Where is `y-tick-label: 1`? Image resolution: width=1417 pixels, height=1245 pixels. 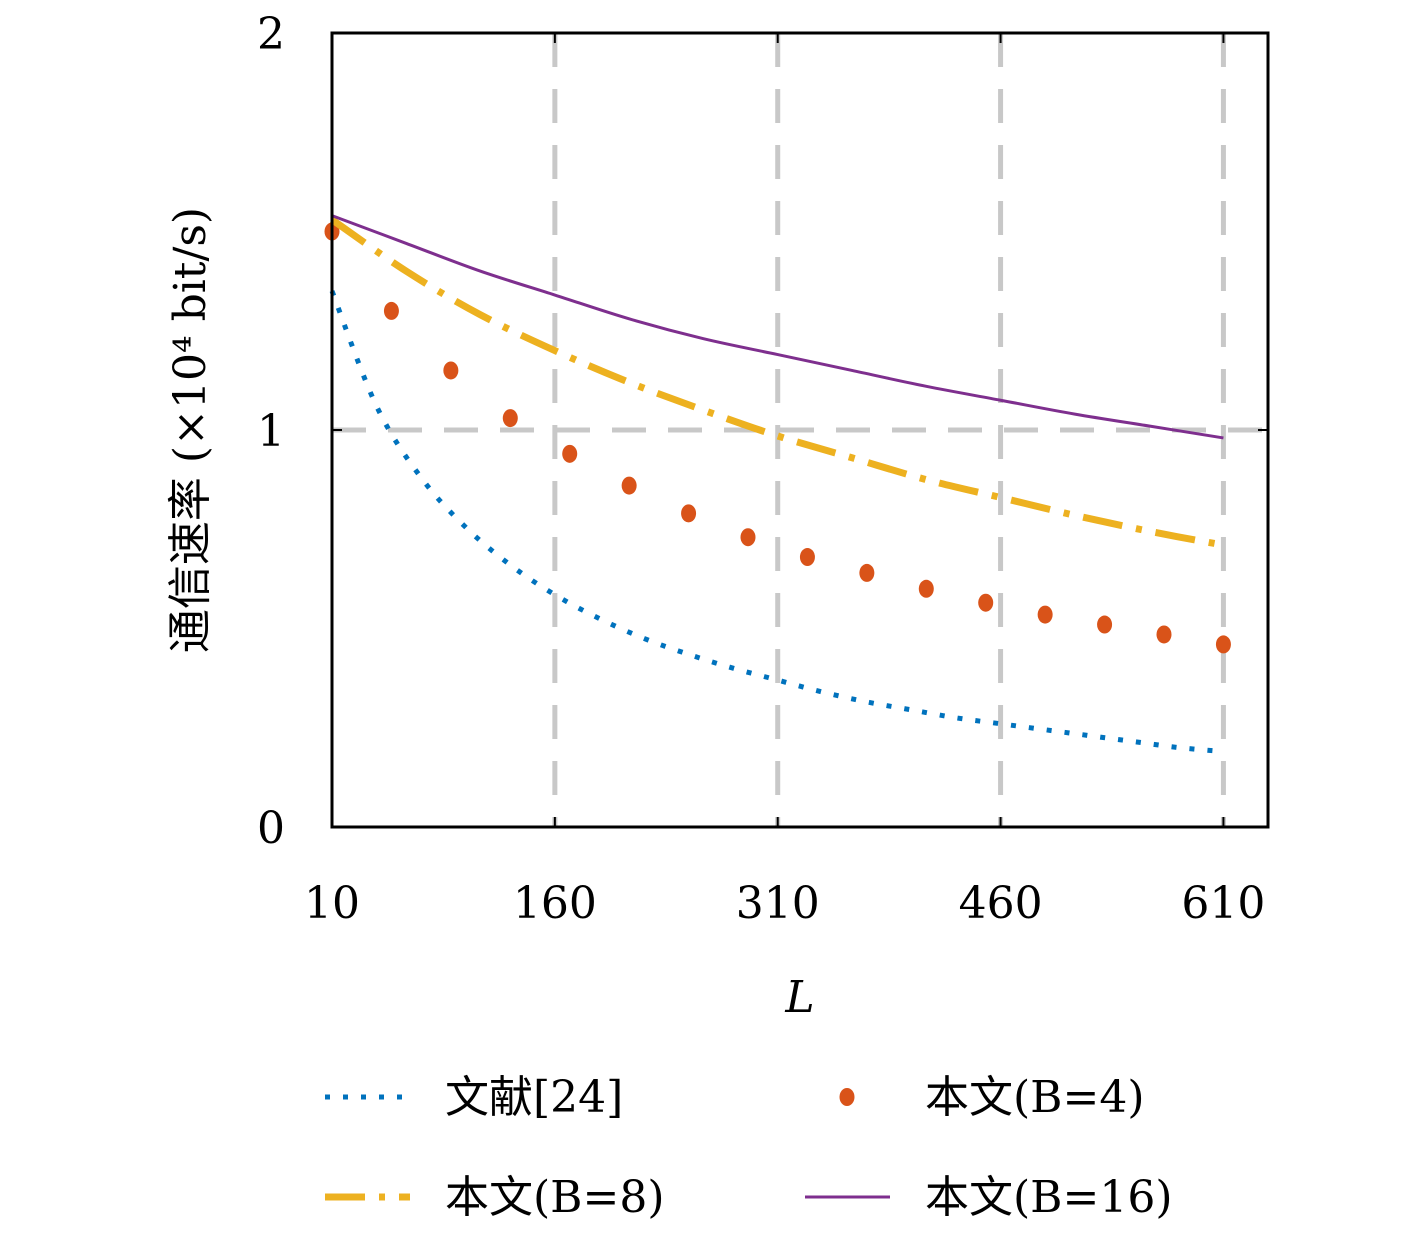 y-tick-label: 1 is located at coordinates (271, 431).